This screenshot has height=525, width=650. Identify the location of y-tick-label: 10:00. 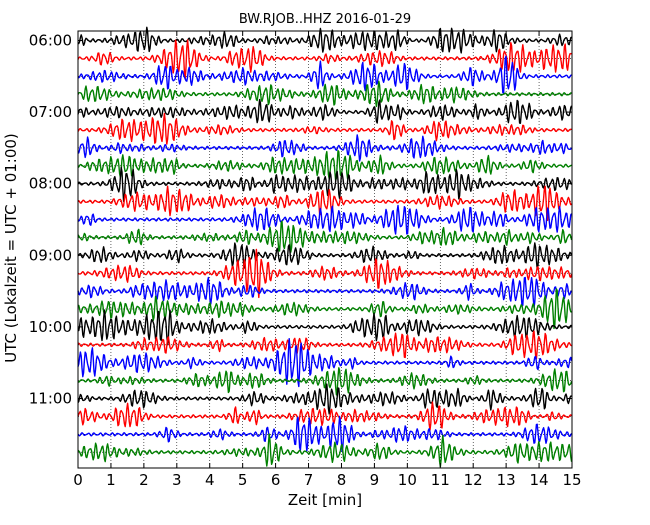
(50, 327).